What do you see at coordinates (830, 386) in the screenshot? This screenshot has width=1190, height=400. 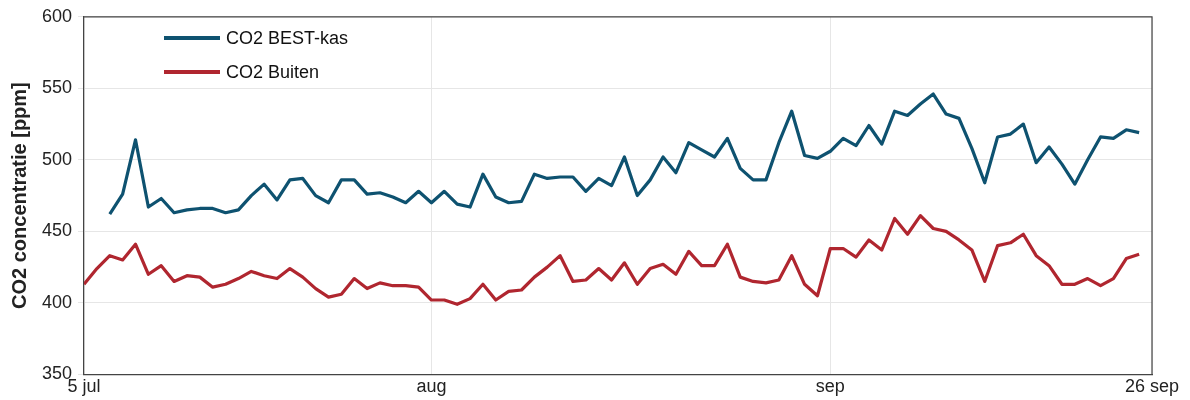 I see `x-tick-label: sep` at bounding box center [830, 386].